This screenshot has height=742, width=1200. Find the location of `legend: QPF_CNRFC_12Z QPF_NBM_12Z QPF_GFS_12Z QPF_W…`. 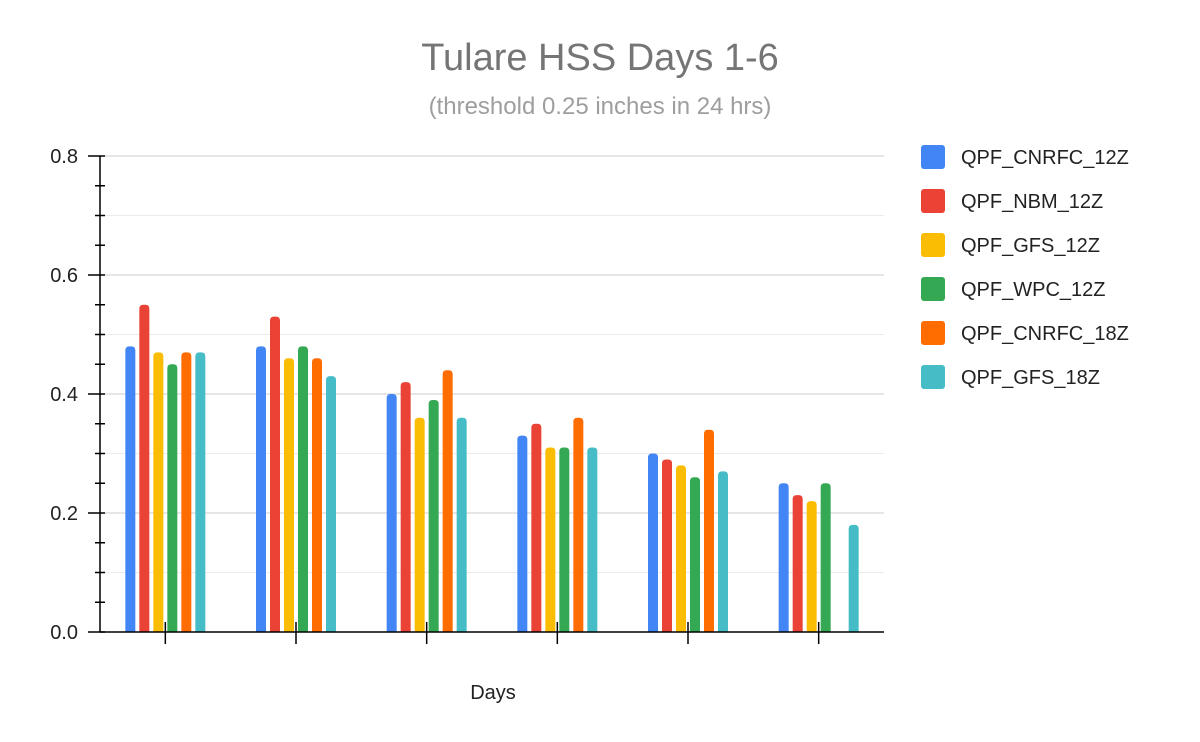

legend: QPF_CNRFC_12Z QPF_NBM_12Z QPF_GFS_12Z QPF_W… is located at coordinates (1025, 267).